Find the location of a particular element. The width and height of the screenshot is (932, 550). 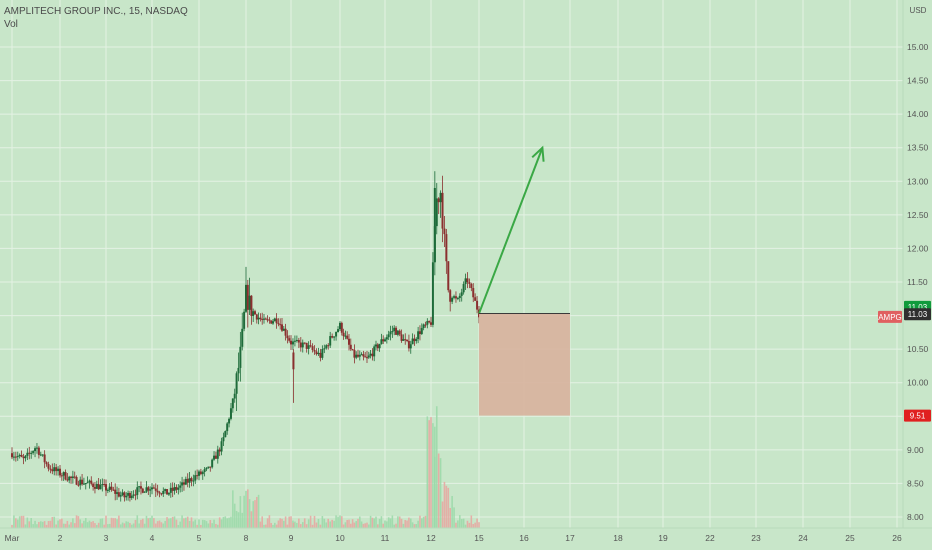

time-tick-label: 18 is located at coordinates (618, 538).